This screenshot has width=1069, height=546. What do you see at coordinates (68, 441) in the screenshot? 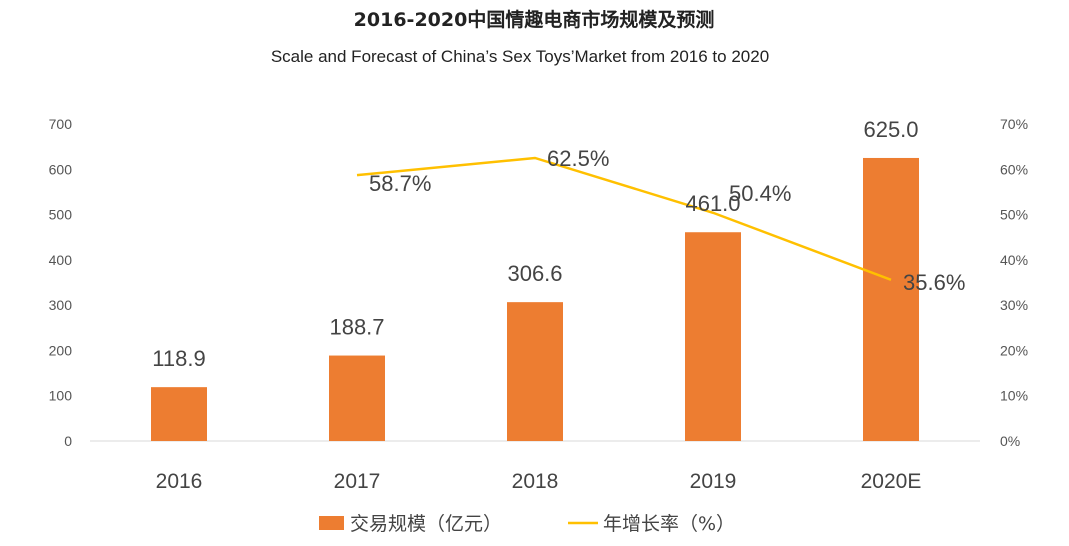
I see `left-axis-tick-label: 0` at bounding box center [68, 441].